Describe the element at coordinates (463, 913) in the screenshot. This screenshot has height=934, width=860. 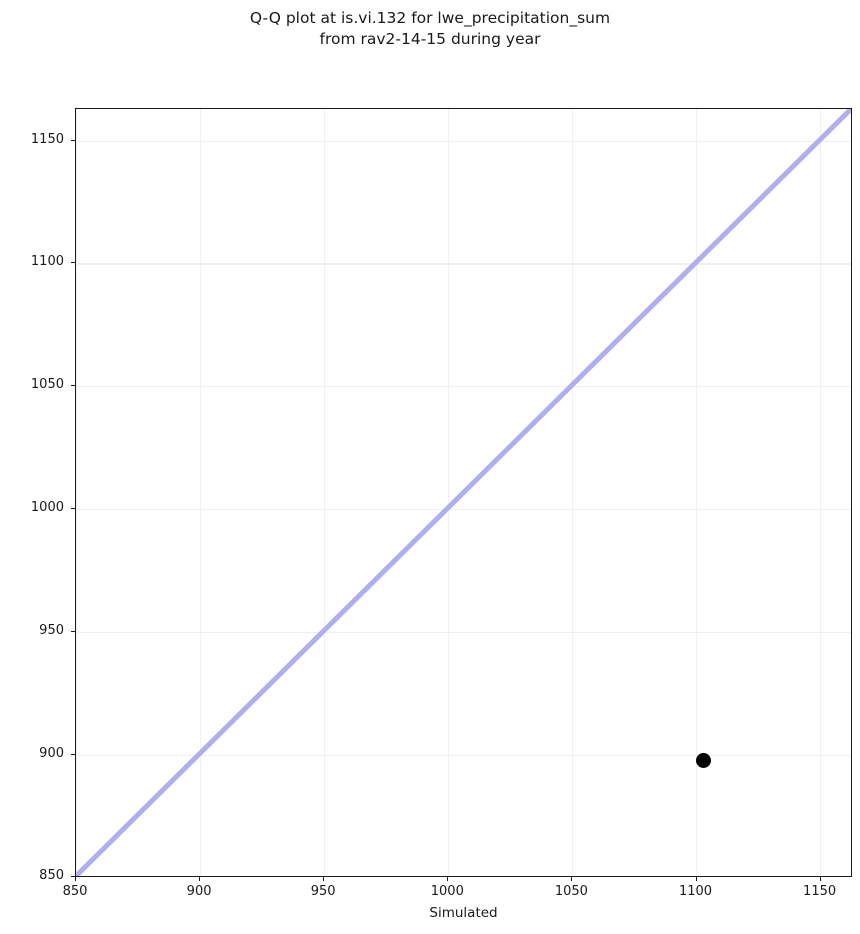
I see `x-axis-label: Simulated` at that location.